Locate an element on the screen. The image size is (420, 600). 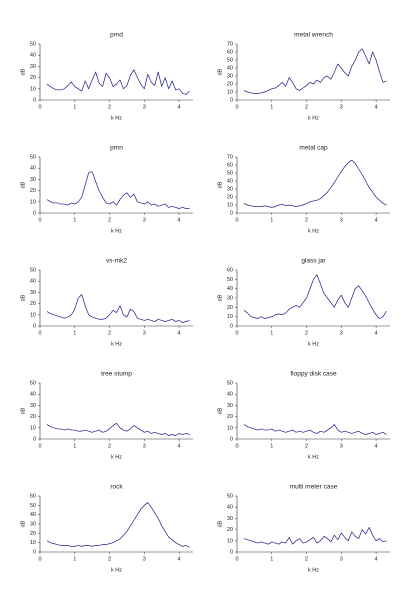
panel-title: vs-mk2 is located at coordinates (116, 261).